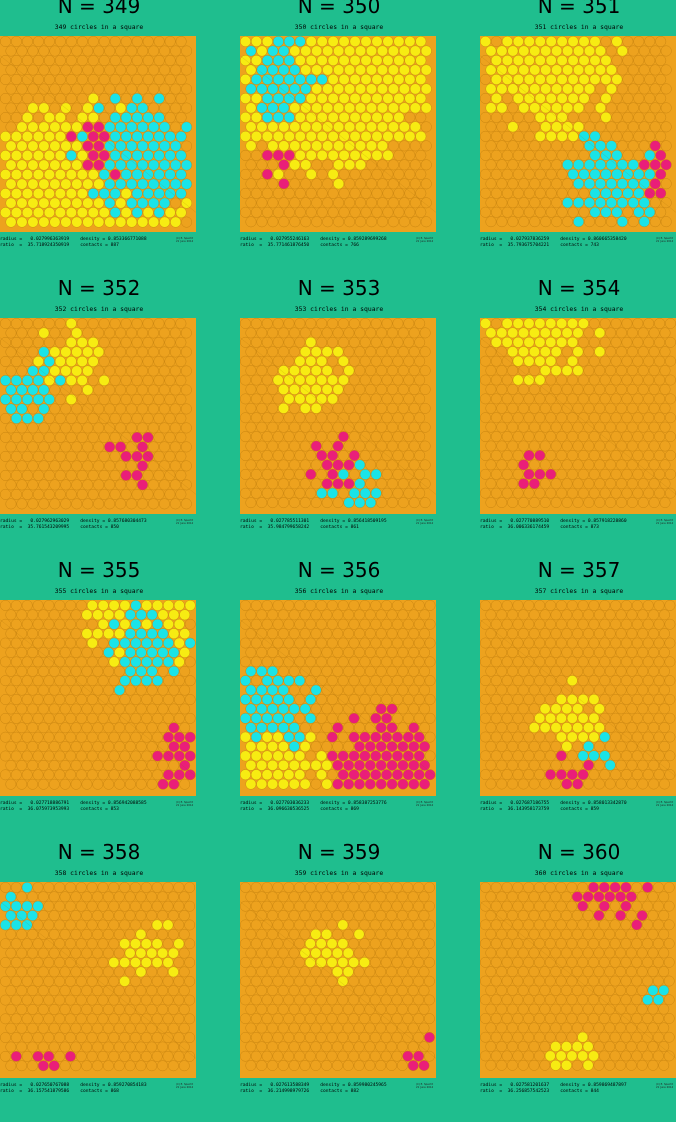 The width and height of the screenshot is (676, 1122). What do you see at coordinates (299, 1091) in the screenshot?
I see `stats-line: ratio = 36.214998979726 contacts = 882` at bounding box center [299, 1091].